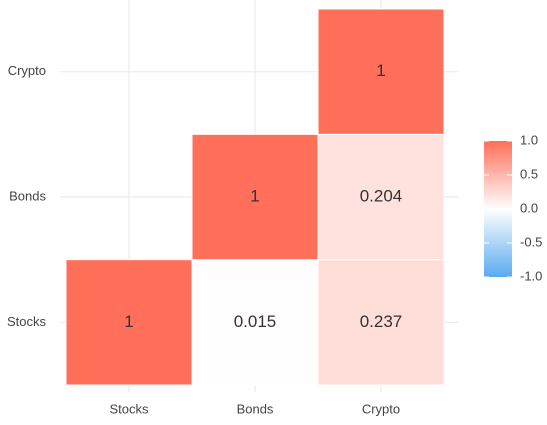 The image size is (547, 425). I want to click on x-tick-label: Crypto, so click(381, 408).